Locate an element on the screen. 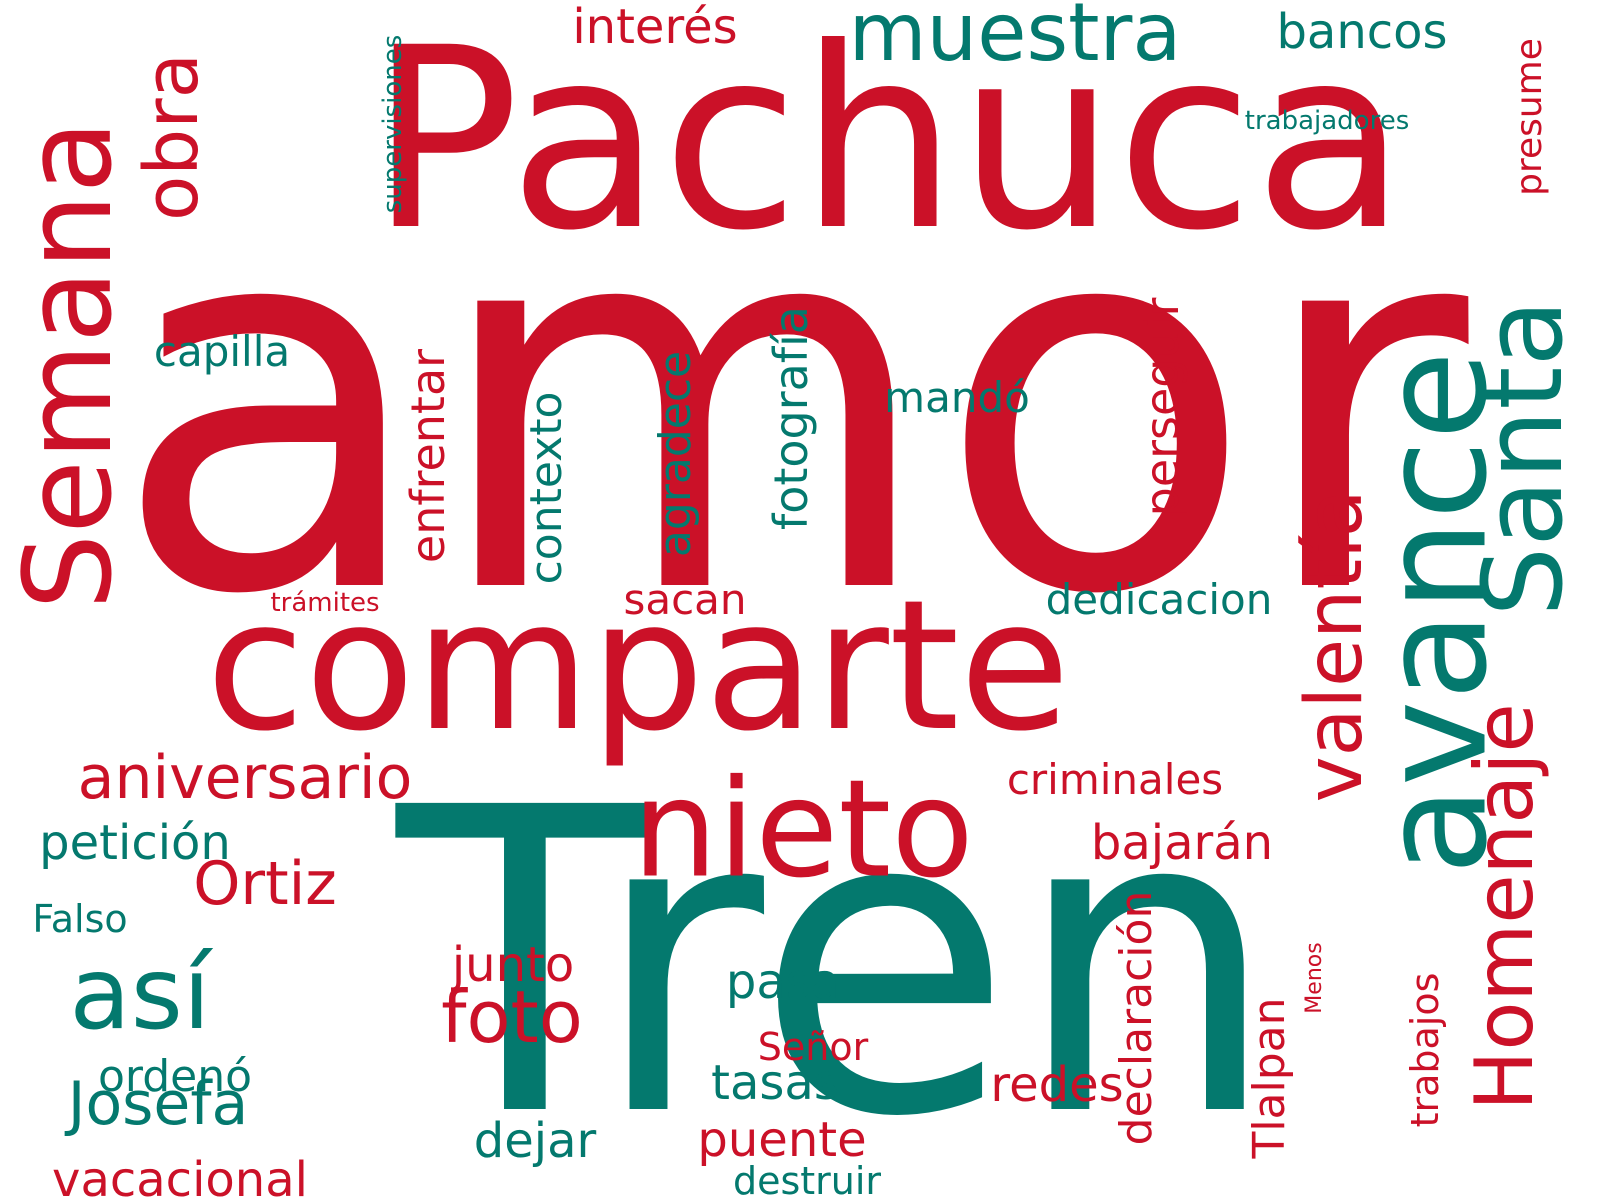  word-santa: Santa is located at coordinates (1523, 458).